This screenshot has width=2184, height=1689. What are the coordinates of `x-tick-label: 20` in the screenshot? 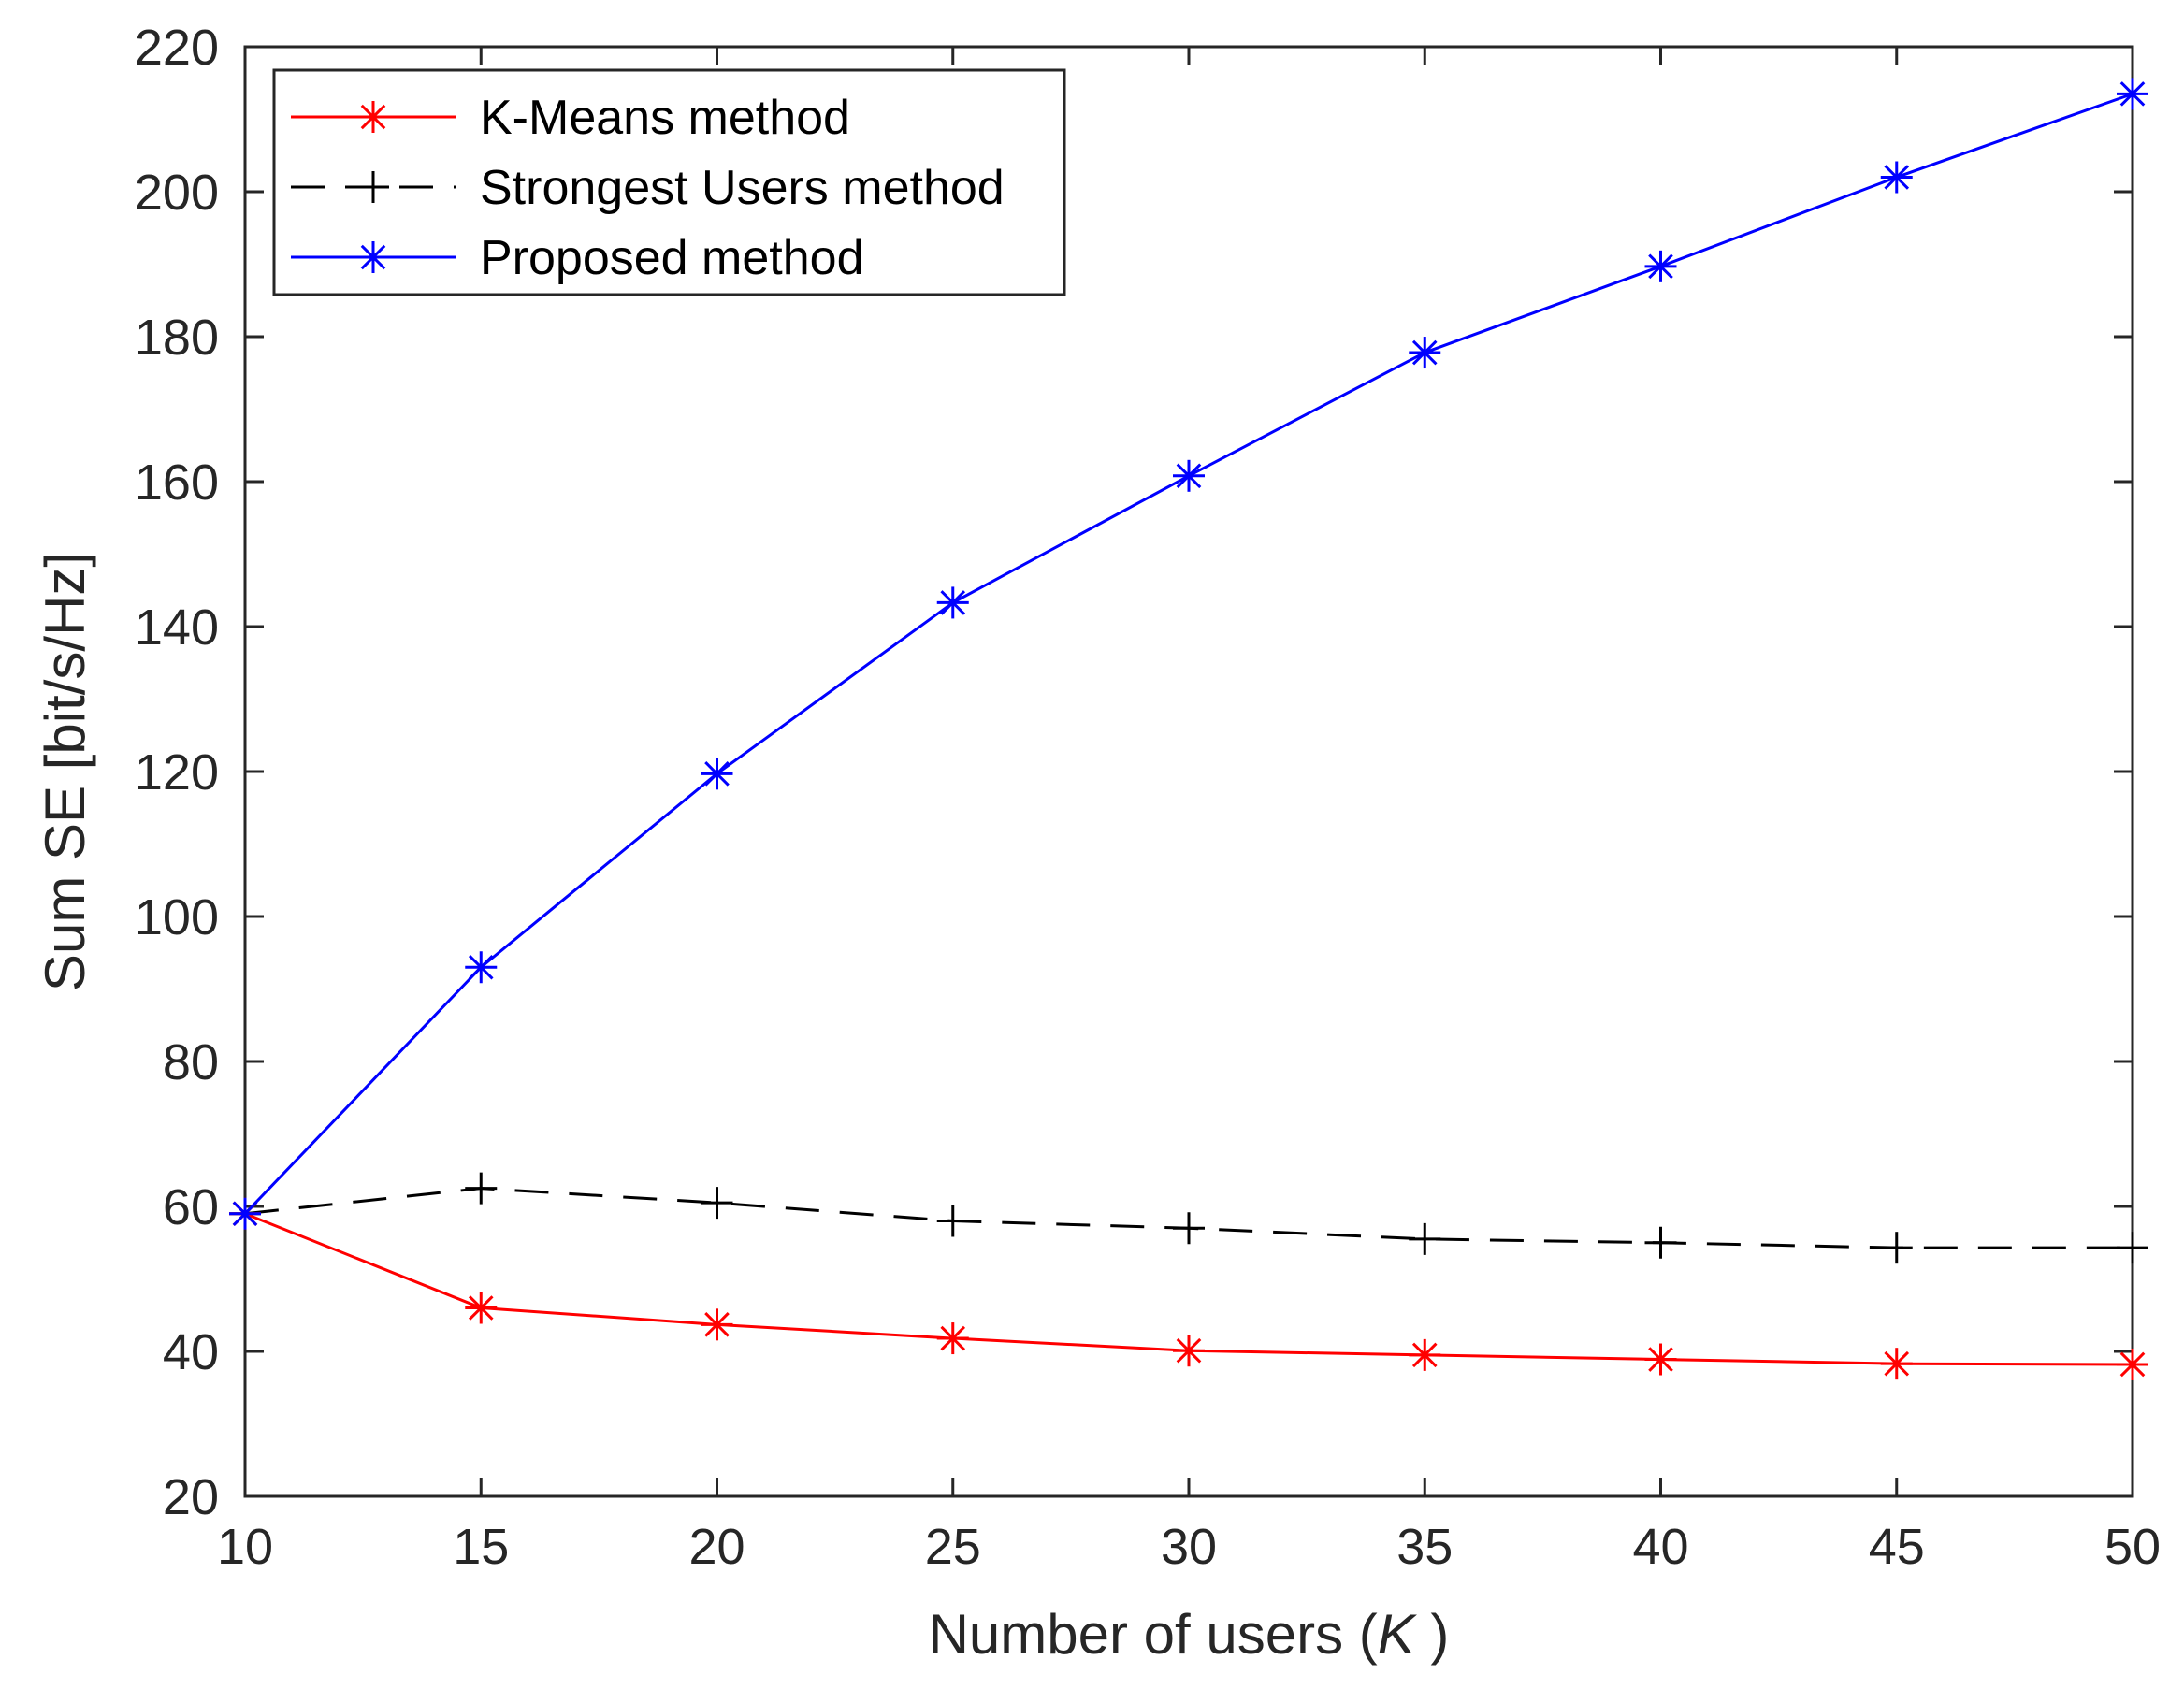 It's located at (716, 1547).